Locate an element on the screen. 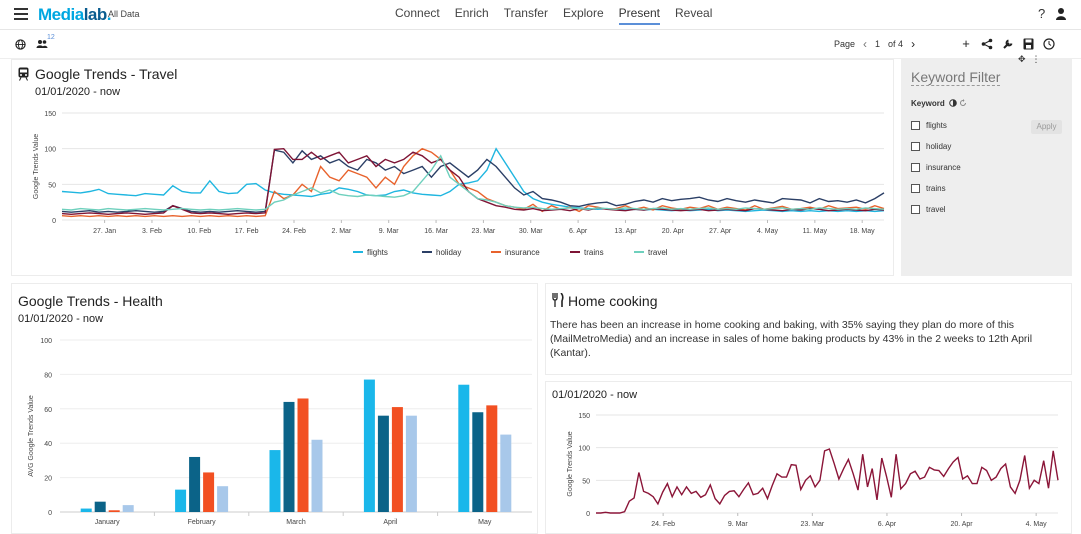 Image resolution: width=1081 pixels, height=534 pixels. globe-icon is located at coordinates (20, 44).